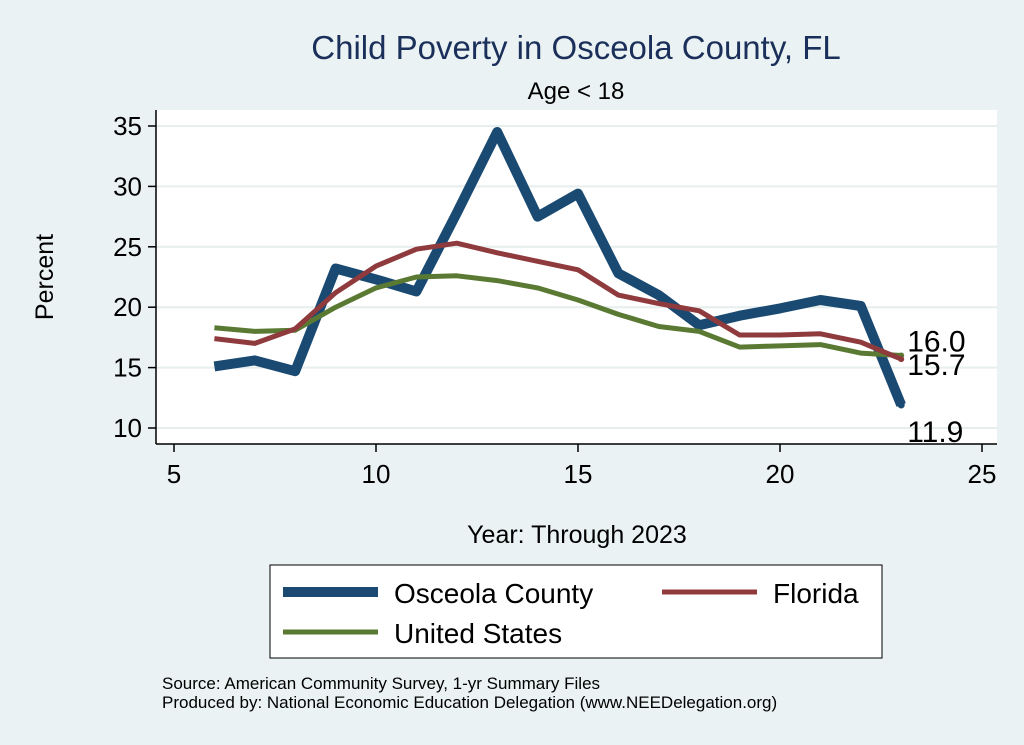  Describe the element at coordinates (780, 474) in the screenshot. I see `x-tick-label-20: 20` at that location.